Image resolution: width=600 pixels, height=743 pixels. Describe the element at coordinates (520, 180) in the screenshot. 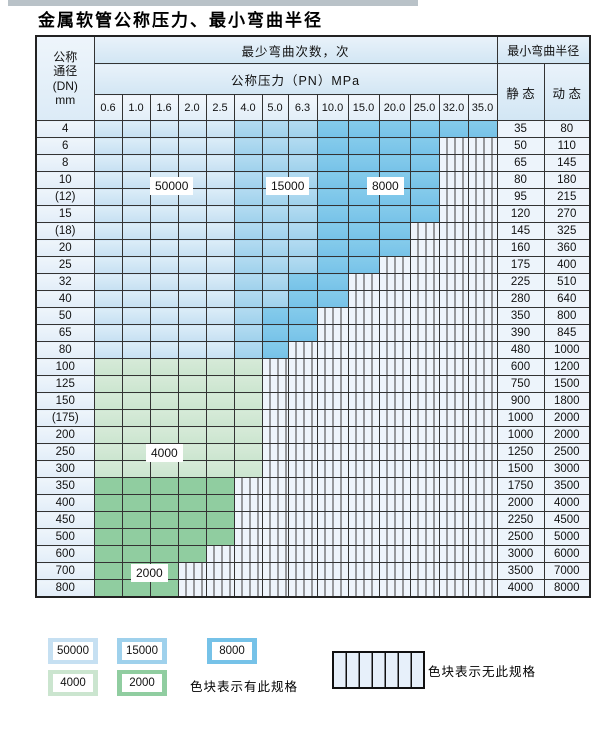

I see `static-radius-value: 80` at that location.